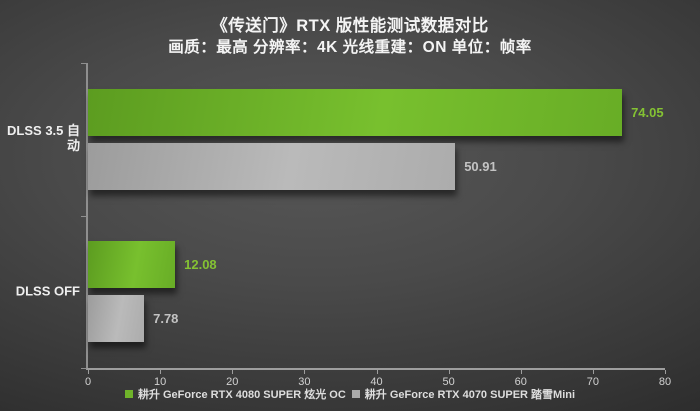  What do you see at coordinates (350, 47) in the screenshot?
I see `chart-subtitle: 画质：最高 分辨率：4K 光线重建：ON 单位：帧率` at bounding box center [350, 47].